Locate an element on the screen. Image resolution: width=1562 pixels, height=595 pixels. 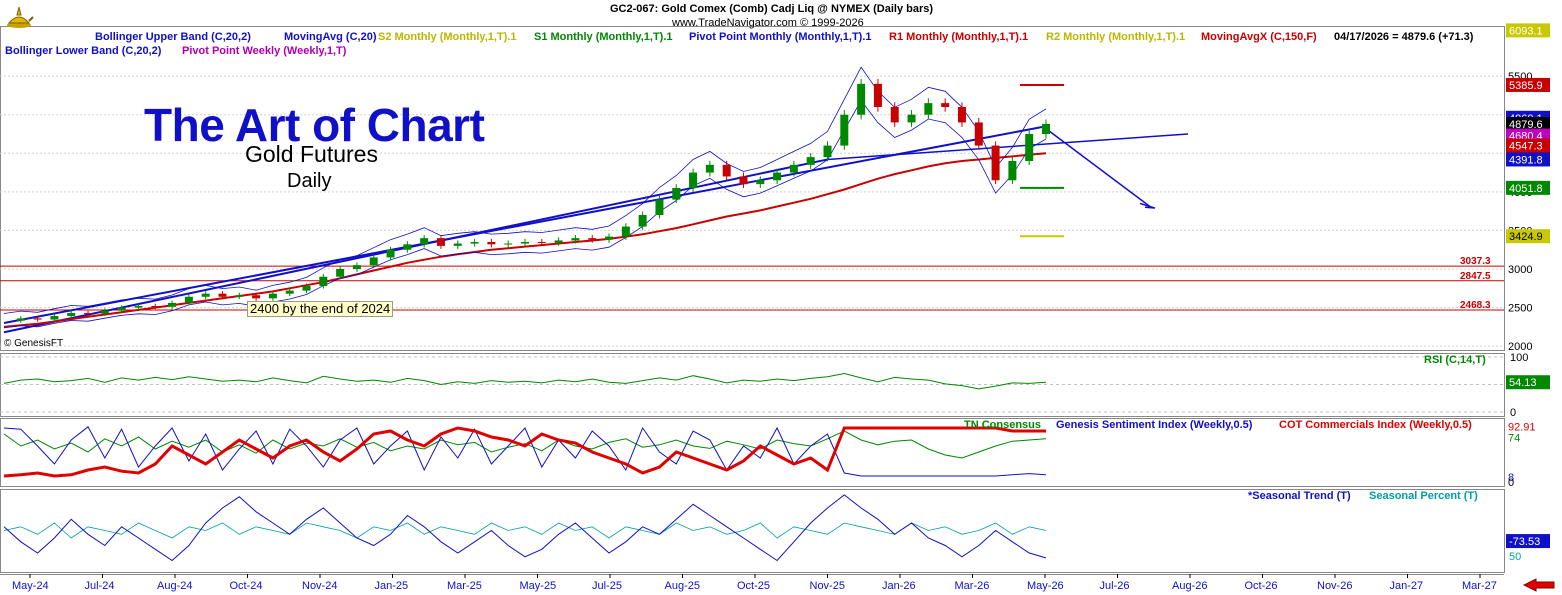
price-tick-label: 2000 is located at coordinates (1520, 347).